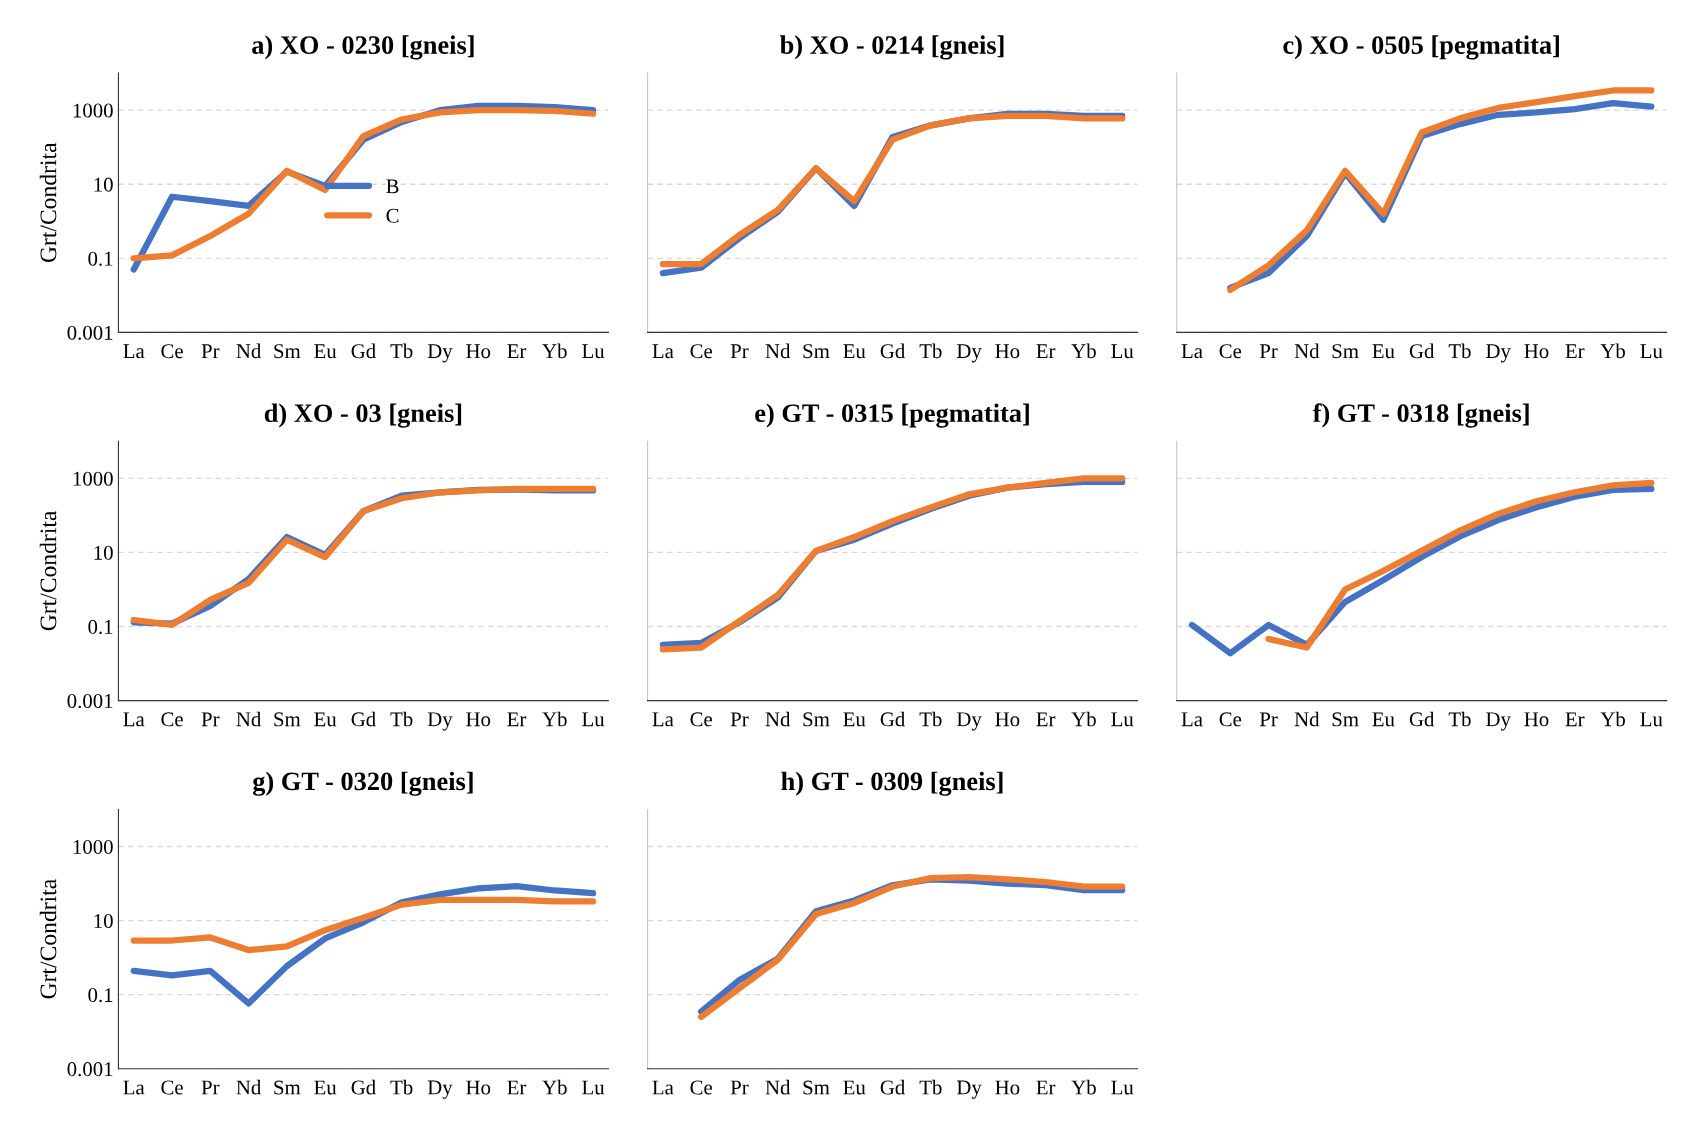 This screenshot has width=1692, height=1125. I want to click on chart-title: c) XO - 0505 [pegmatita], so click(1421, 47).